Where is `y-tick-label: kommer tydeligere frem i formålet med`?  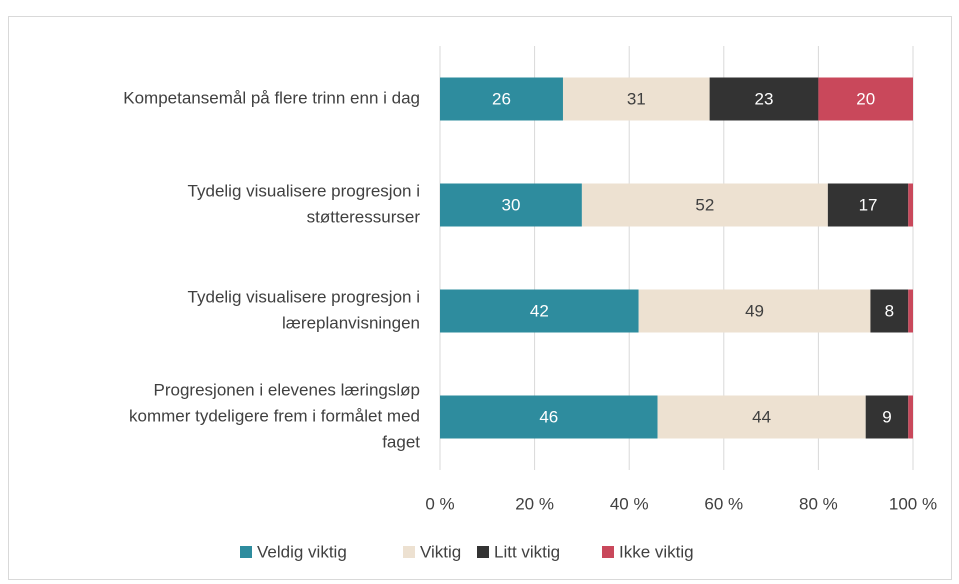 y-tick-label: kommer tydeligere frem i formålet med is located at coordinates (274, 415).